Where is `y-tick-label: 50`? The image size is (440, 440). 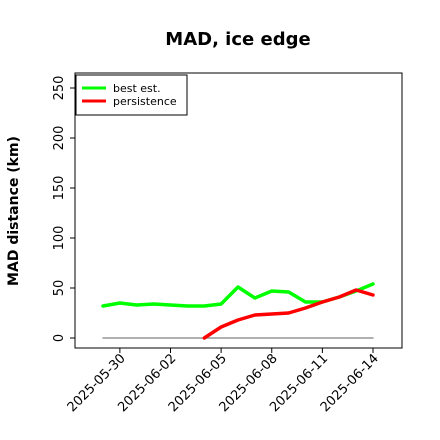 y-tick-label: 50 is located at coordinates (59, 288).